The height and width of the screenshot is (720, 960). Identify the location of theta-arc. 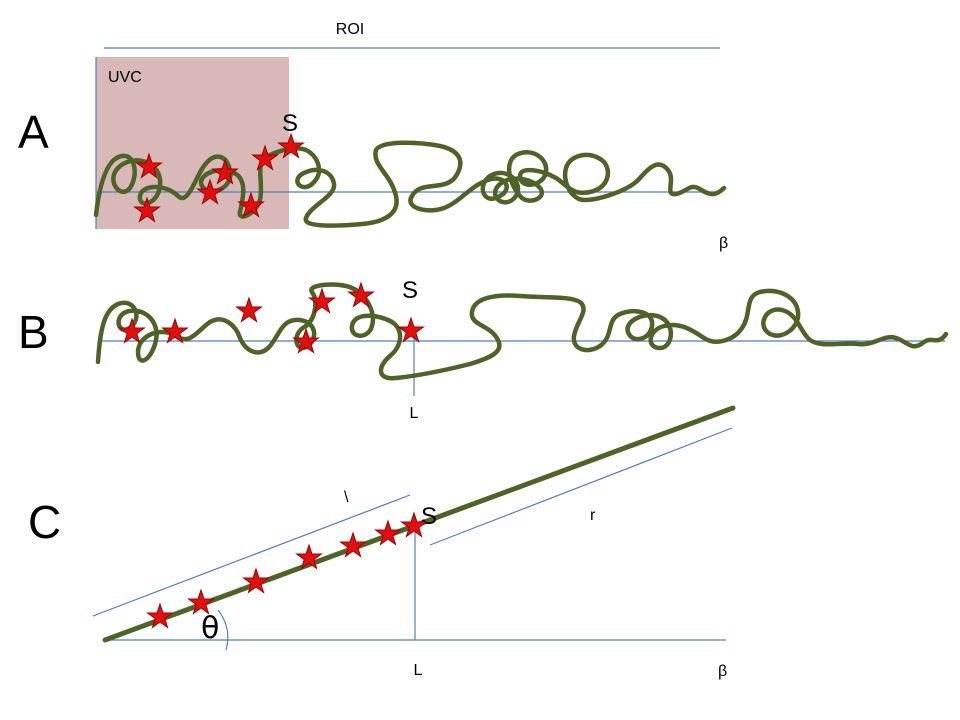
(223, 630).